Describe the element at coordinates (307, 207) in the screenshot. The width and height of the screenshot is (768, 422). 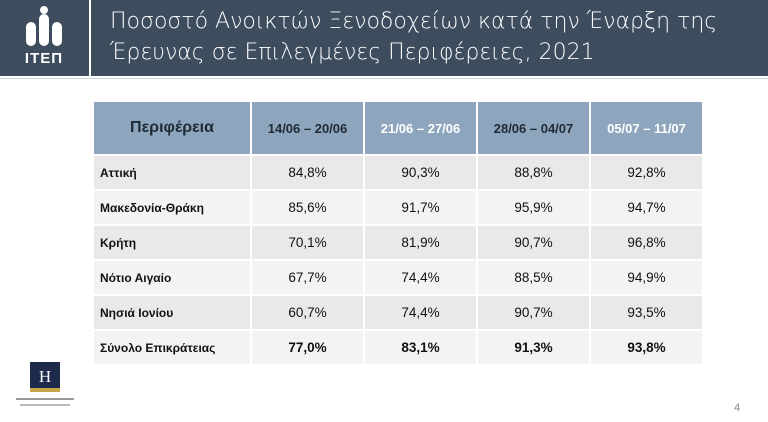
I see `cell-value: 85,6%` at that location.